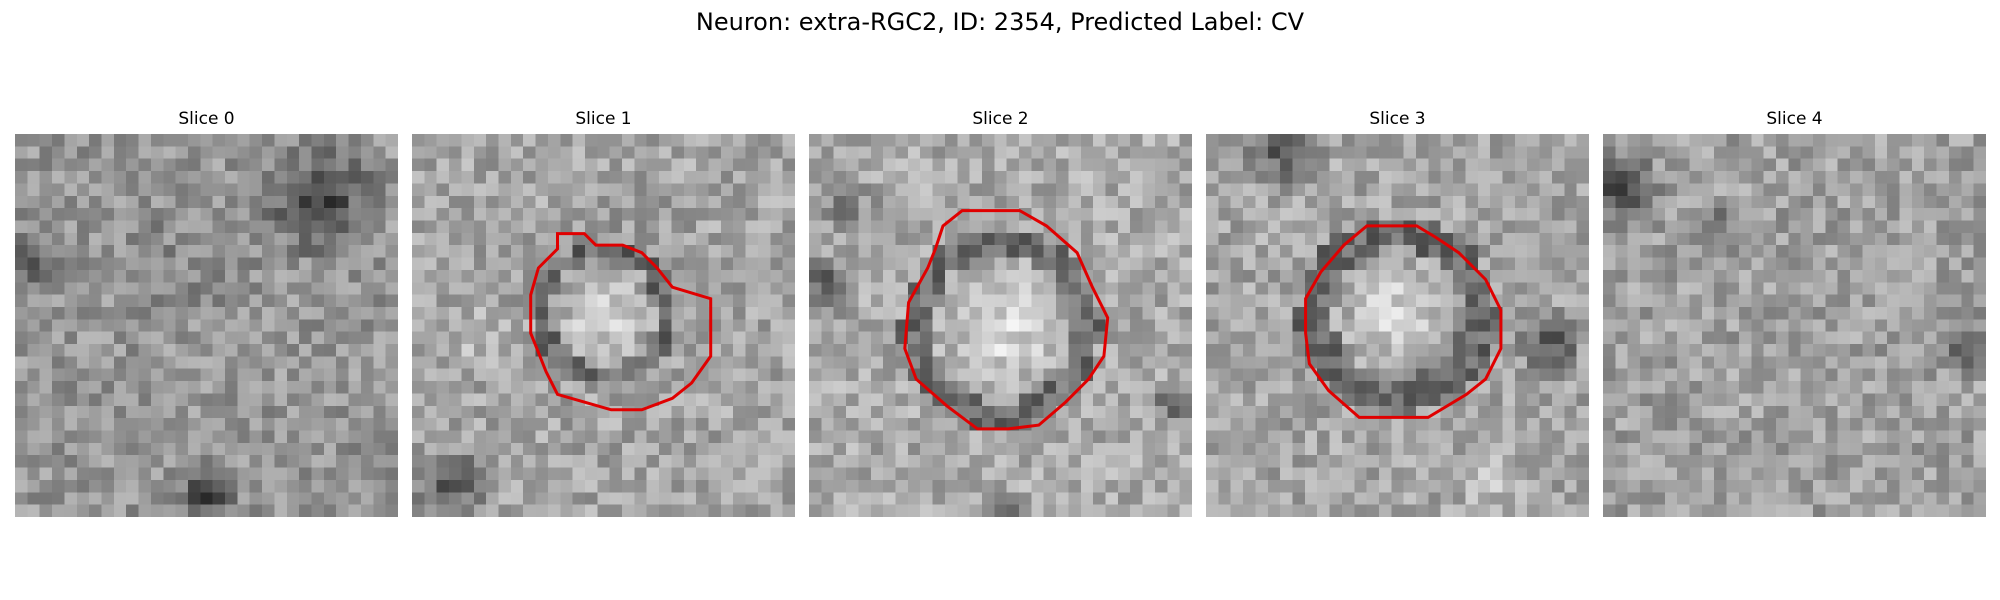 The image size is (2000, 600). Describe the element at coordinates (1397, 119) in the screenshot. I see `slice-title-3: Slice 3` at that location.